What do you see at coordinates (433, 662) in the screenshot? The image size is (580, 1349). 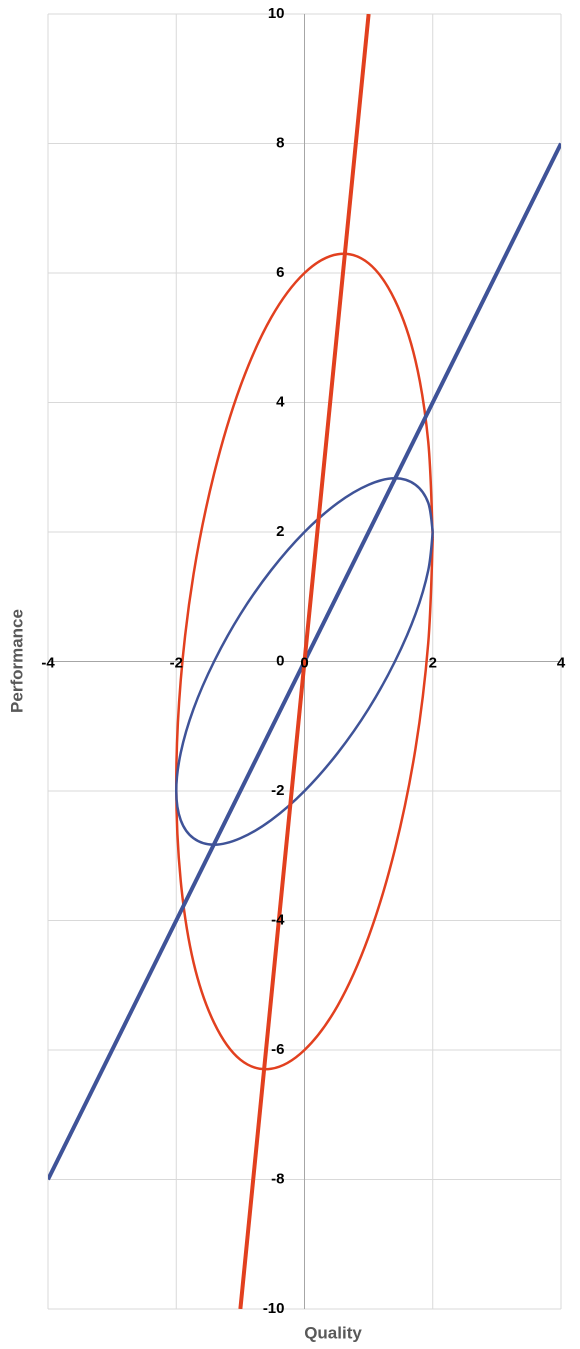 I see `x-tick-label: 2` at bounding box center [433, 662].